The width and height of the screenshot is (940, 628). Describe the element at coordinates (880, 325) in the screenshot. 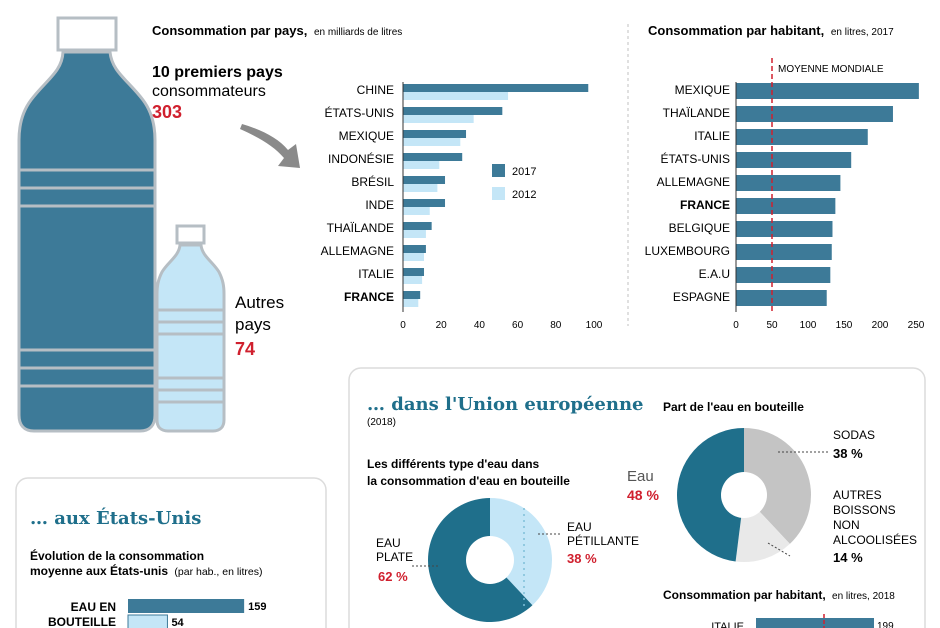

I see `tick-label: 200` at that location.